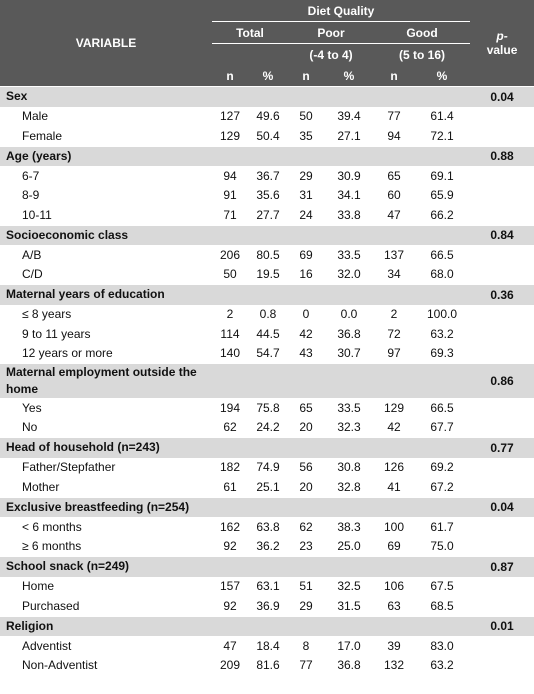  Describe the element at coordinates (306, 274) in the screenshot. I see `cell-value: 16` at that location.